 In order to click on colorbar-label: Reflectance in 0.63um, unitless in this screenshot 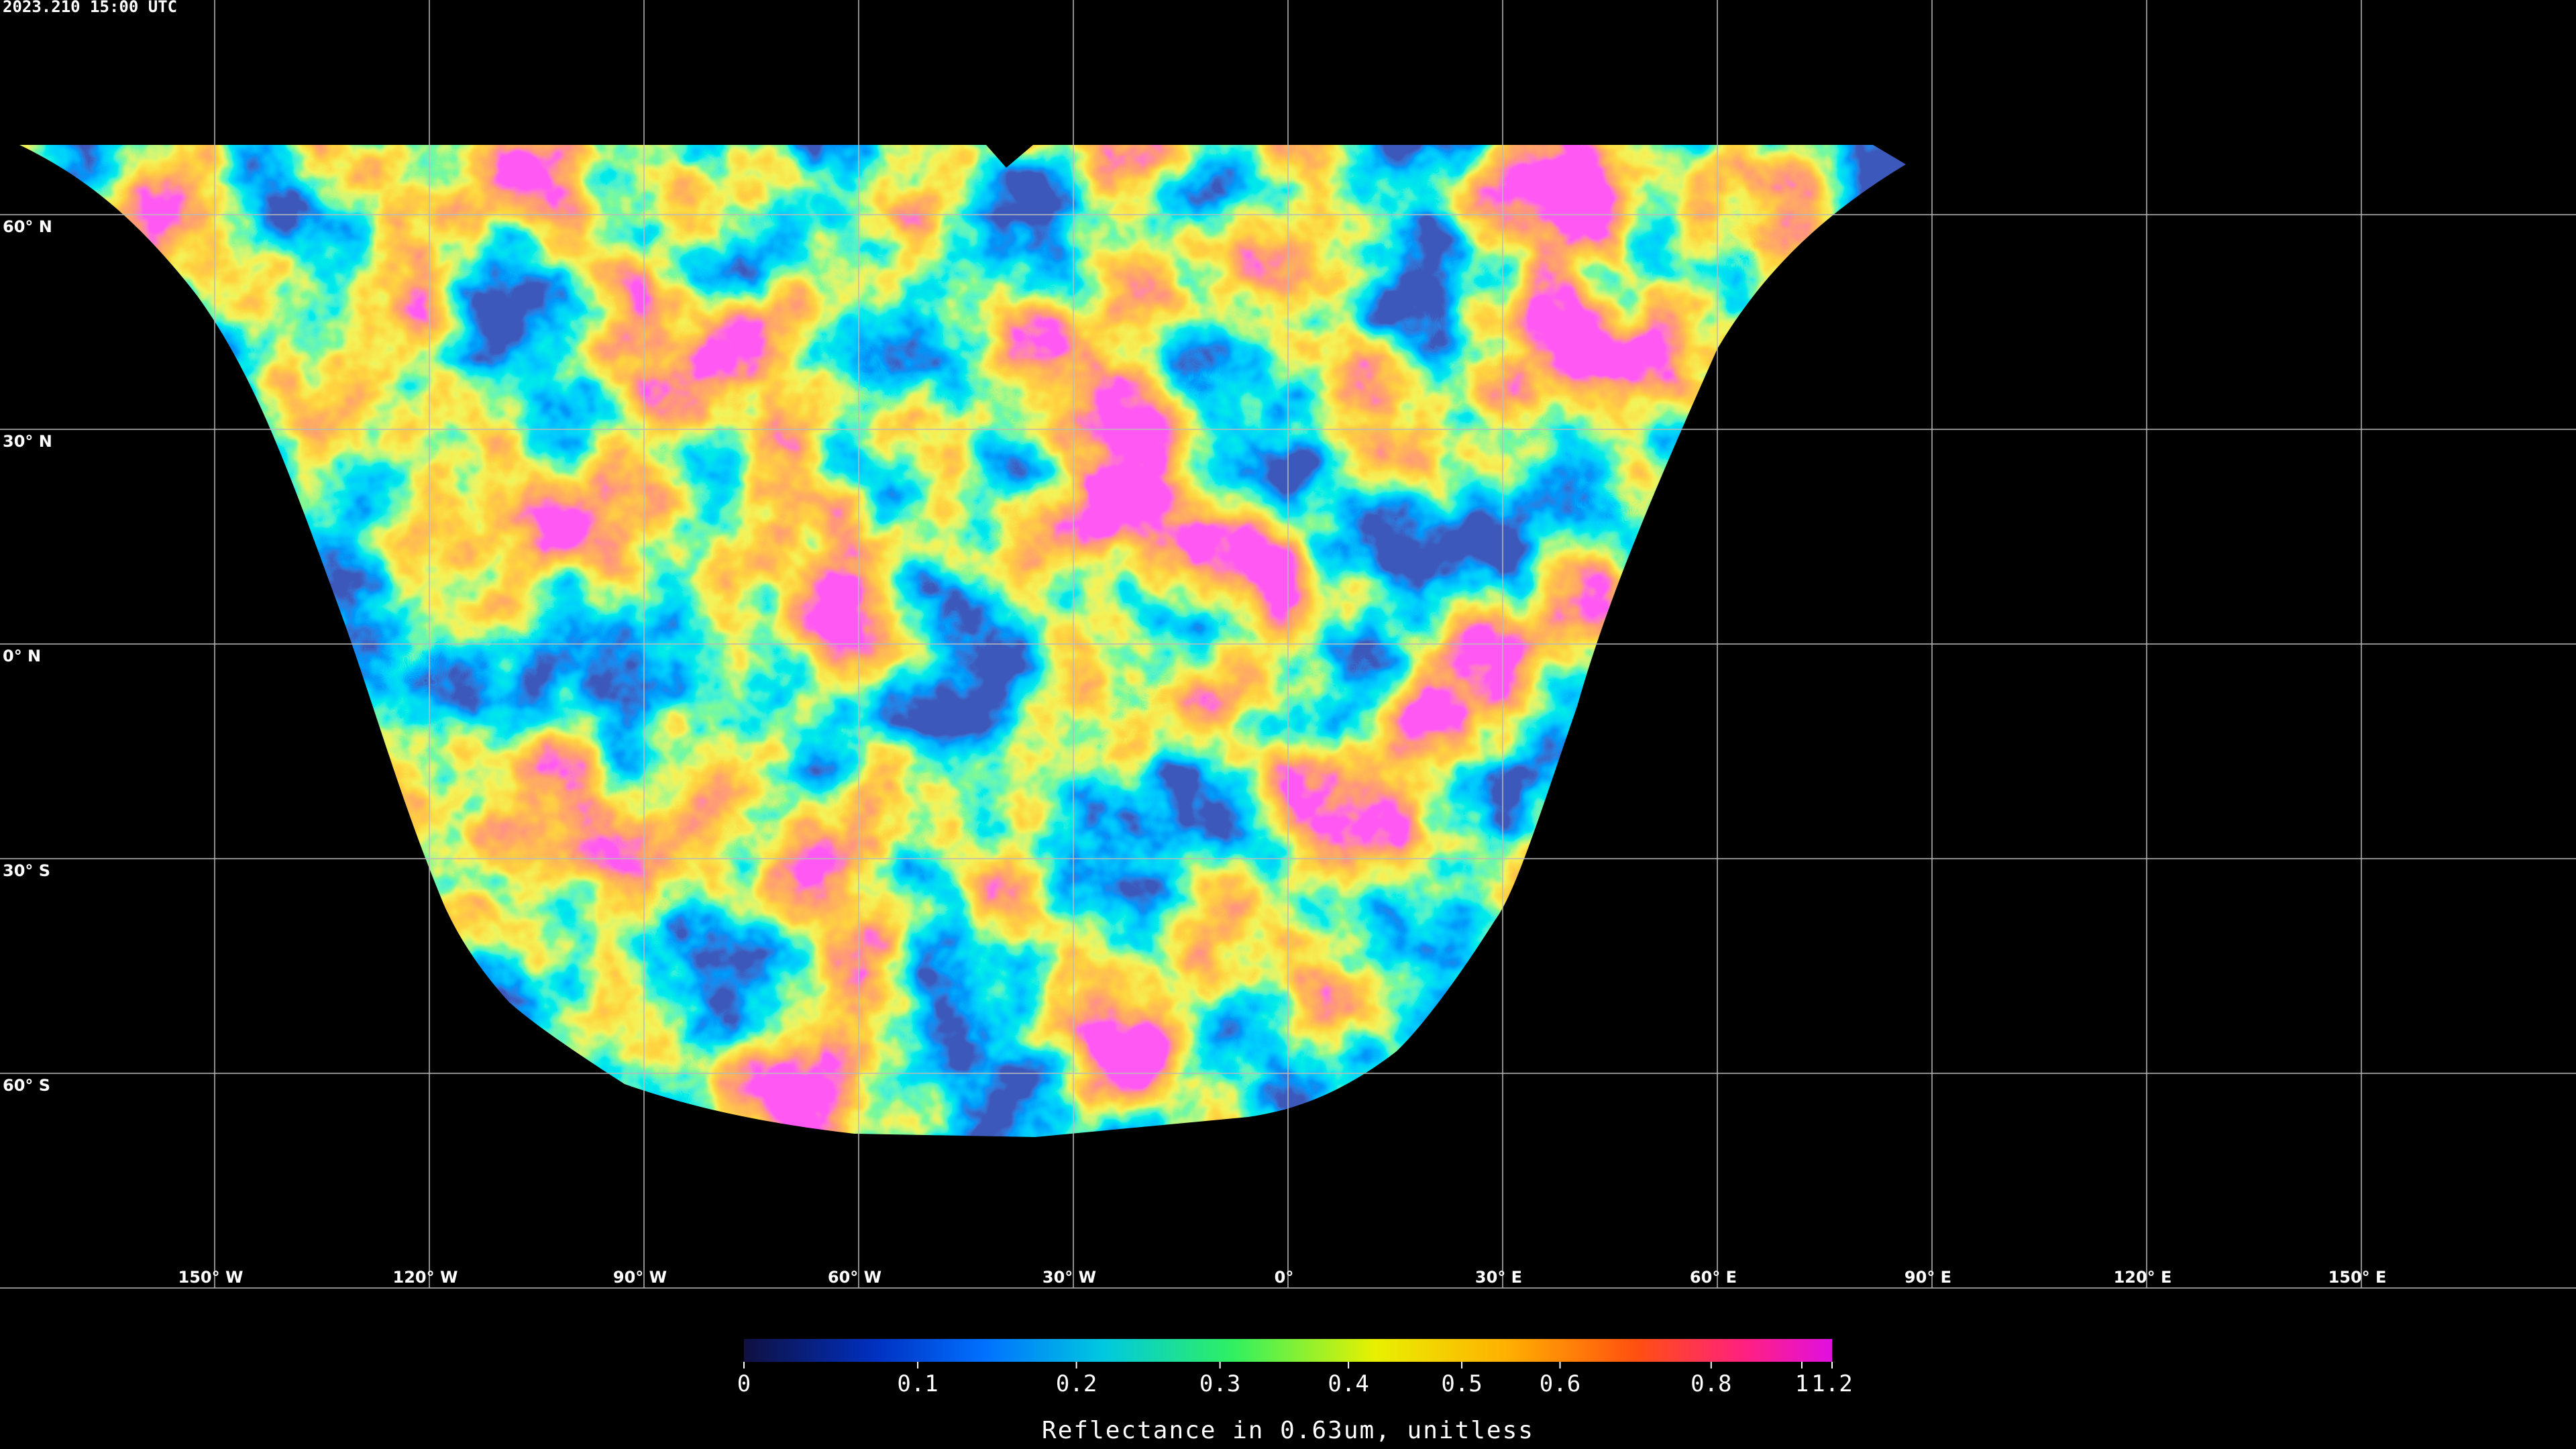, I will do `click(1288, 1430)`.